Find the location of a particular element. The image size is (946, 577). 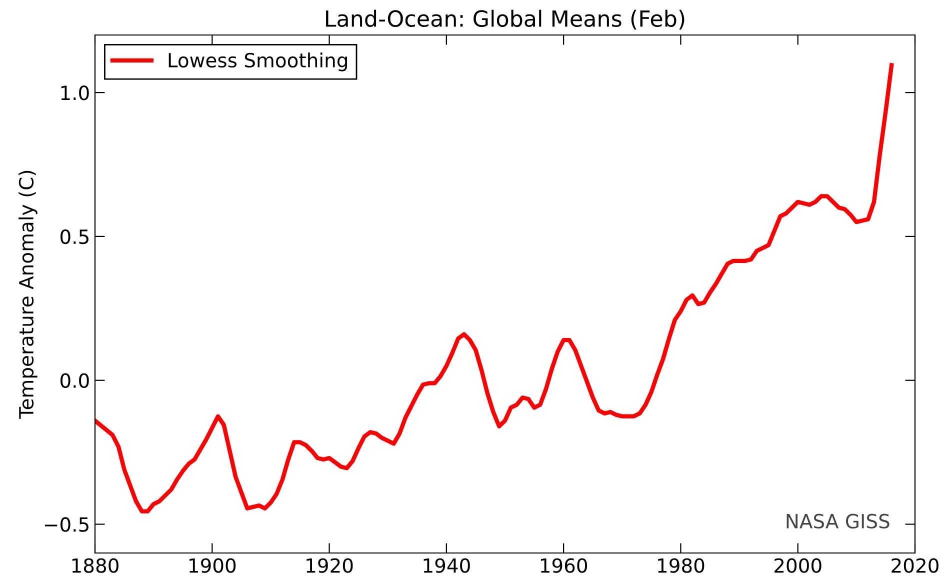

x-tick-label: 1940 is located at coordinates (447, 565).